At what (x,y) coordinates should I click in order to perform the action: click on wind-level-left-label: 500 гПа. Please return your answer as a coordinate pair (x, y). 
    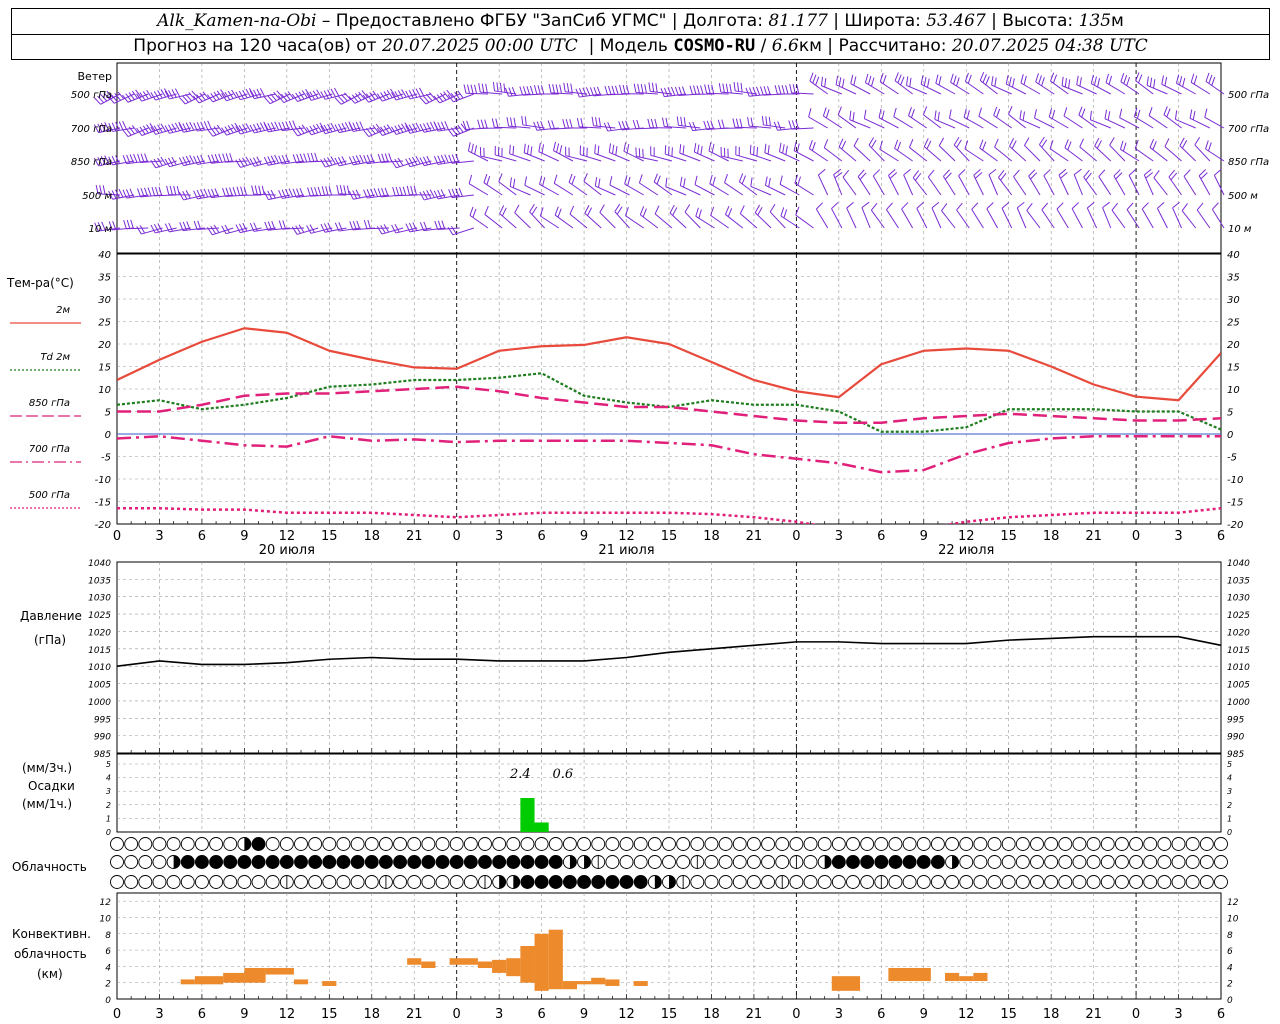
    Looking at the image, I should click on (91, 95).